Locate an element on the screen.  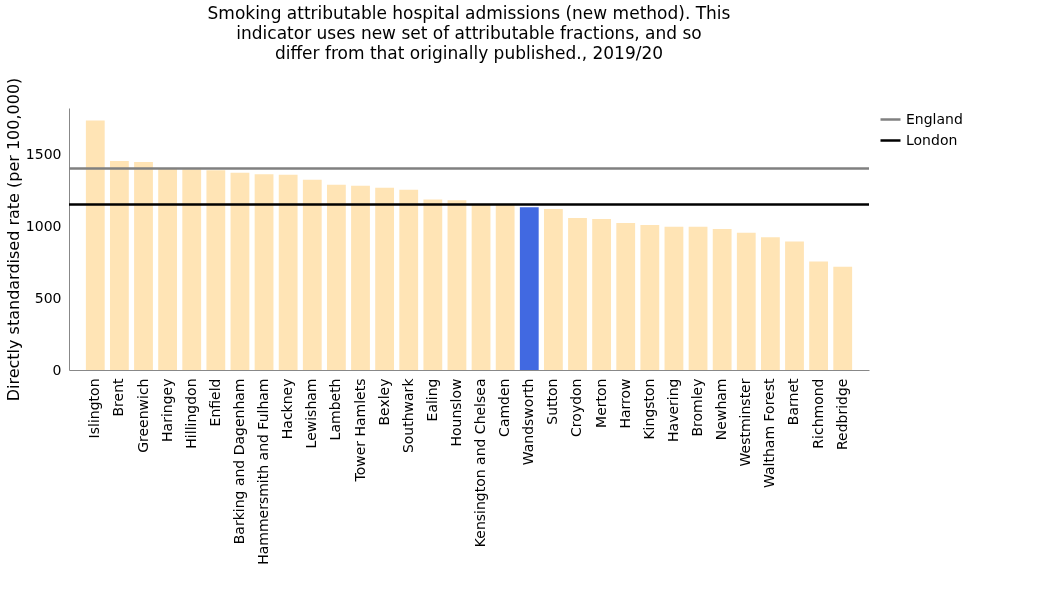
x-tick-label: Wandsworth is located at coordinates (528, 422).